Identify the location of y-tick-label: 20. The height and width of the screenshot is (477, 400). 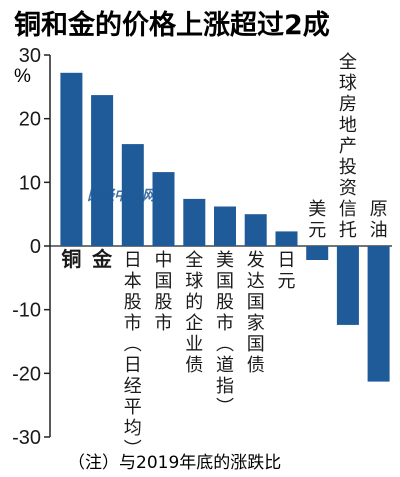
(30, 120).